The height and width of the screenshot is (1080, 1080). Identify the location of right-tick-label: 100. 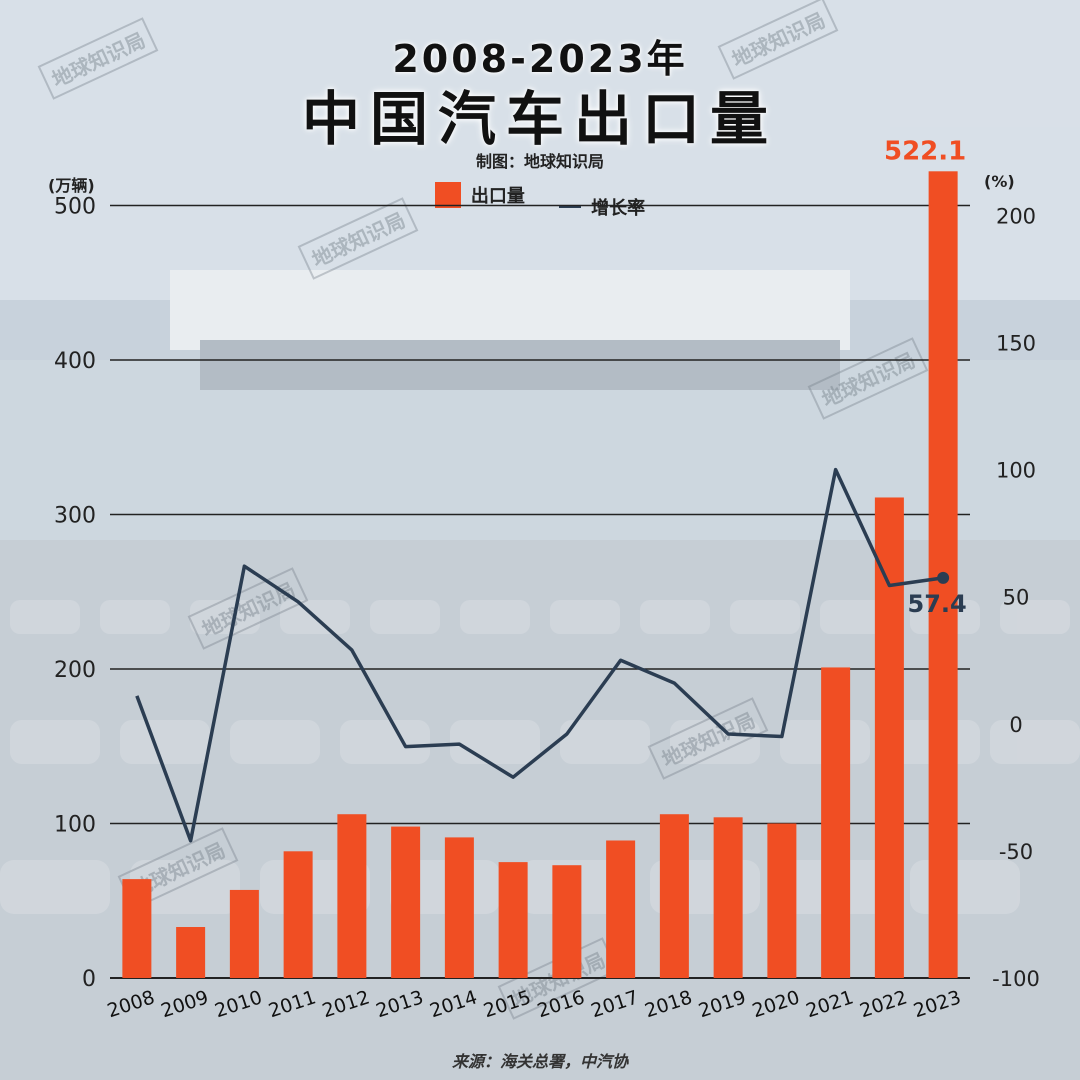
(1016, 471).